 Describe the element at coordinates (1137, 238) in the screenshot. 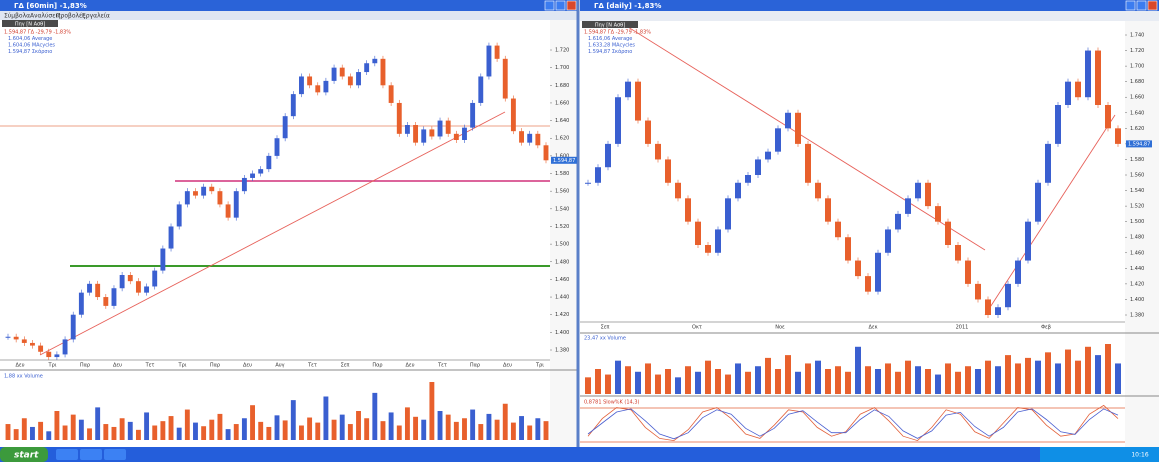

I see `price-tick-label: 1.480` at that location.